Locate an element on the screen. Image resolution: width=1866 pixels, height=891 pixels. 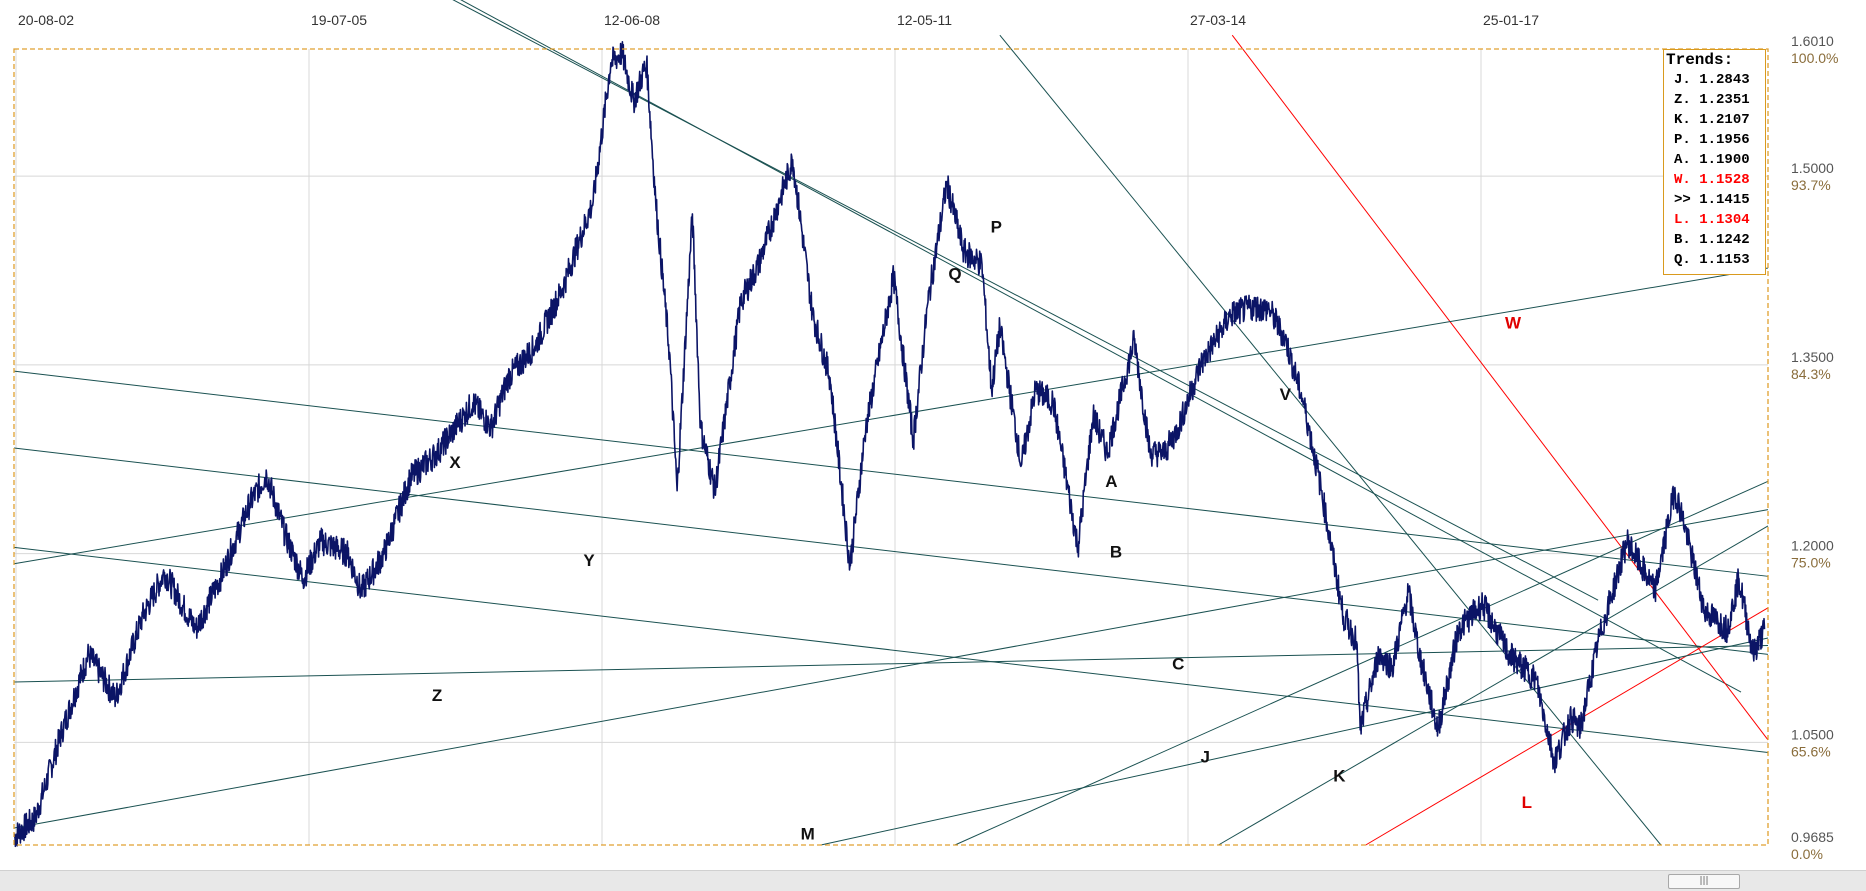
trendline-label-l: L is located at coordinates (1527, 802).